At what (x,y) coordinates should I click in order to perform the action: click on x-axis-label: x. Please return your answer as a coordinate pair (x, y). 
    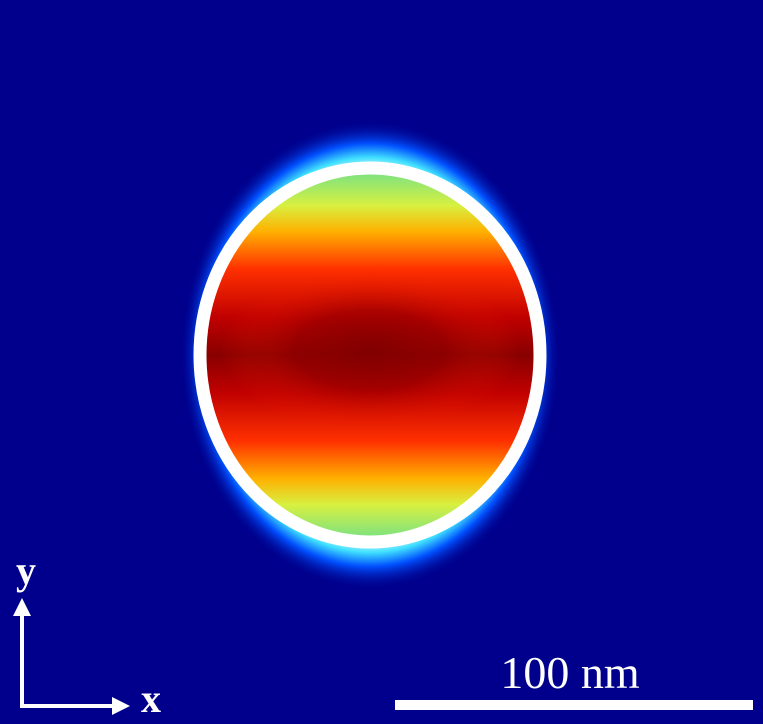
    Looking at the image, I should click on (151, 698).